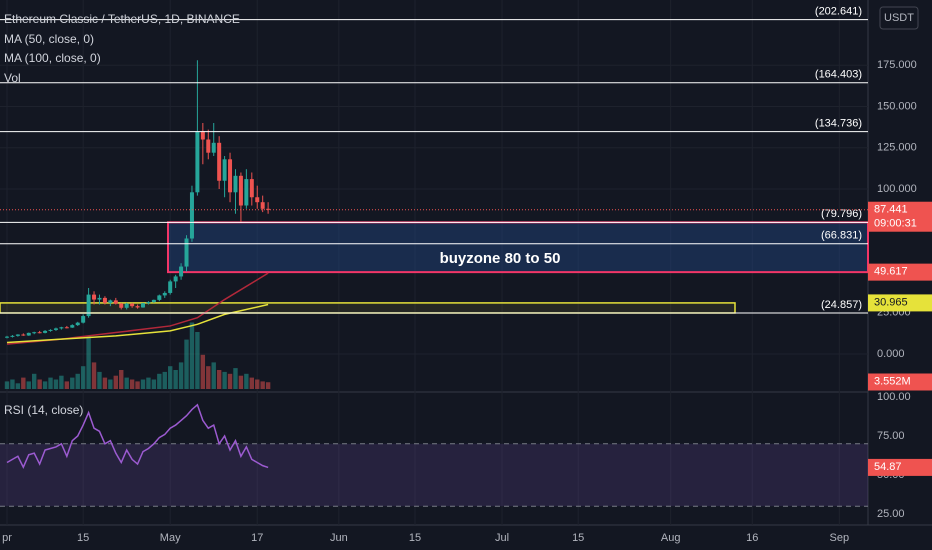 Image resolution: width=932 pixels, height=550 pixels. I want to click on rsi-band, so click(434, 475).